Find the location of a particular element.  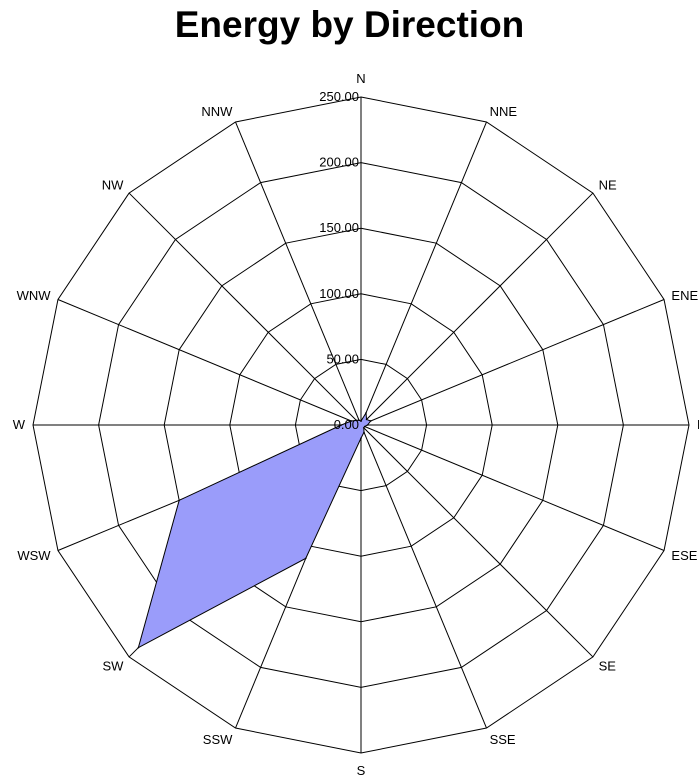

direction-label-ene: ENE is located at coordinates (684, 295).